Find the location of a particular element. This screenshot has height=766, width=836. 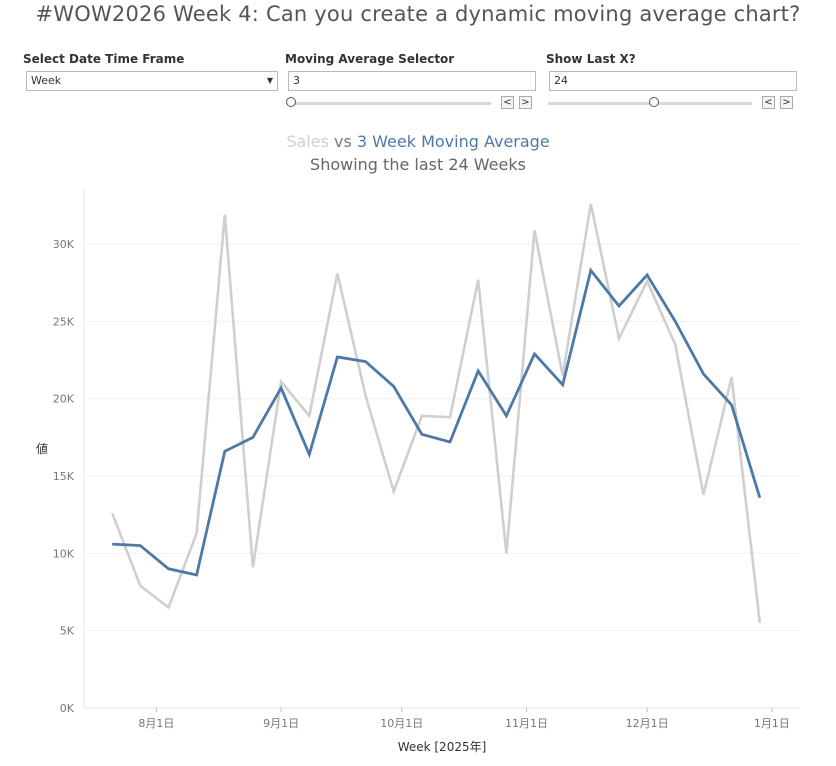

date-frame-label: Select Date Time Frame is located at coordinates (104, 59).